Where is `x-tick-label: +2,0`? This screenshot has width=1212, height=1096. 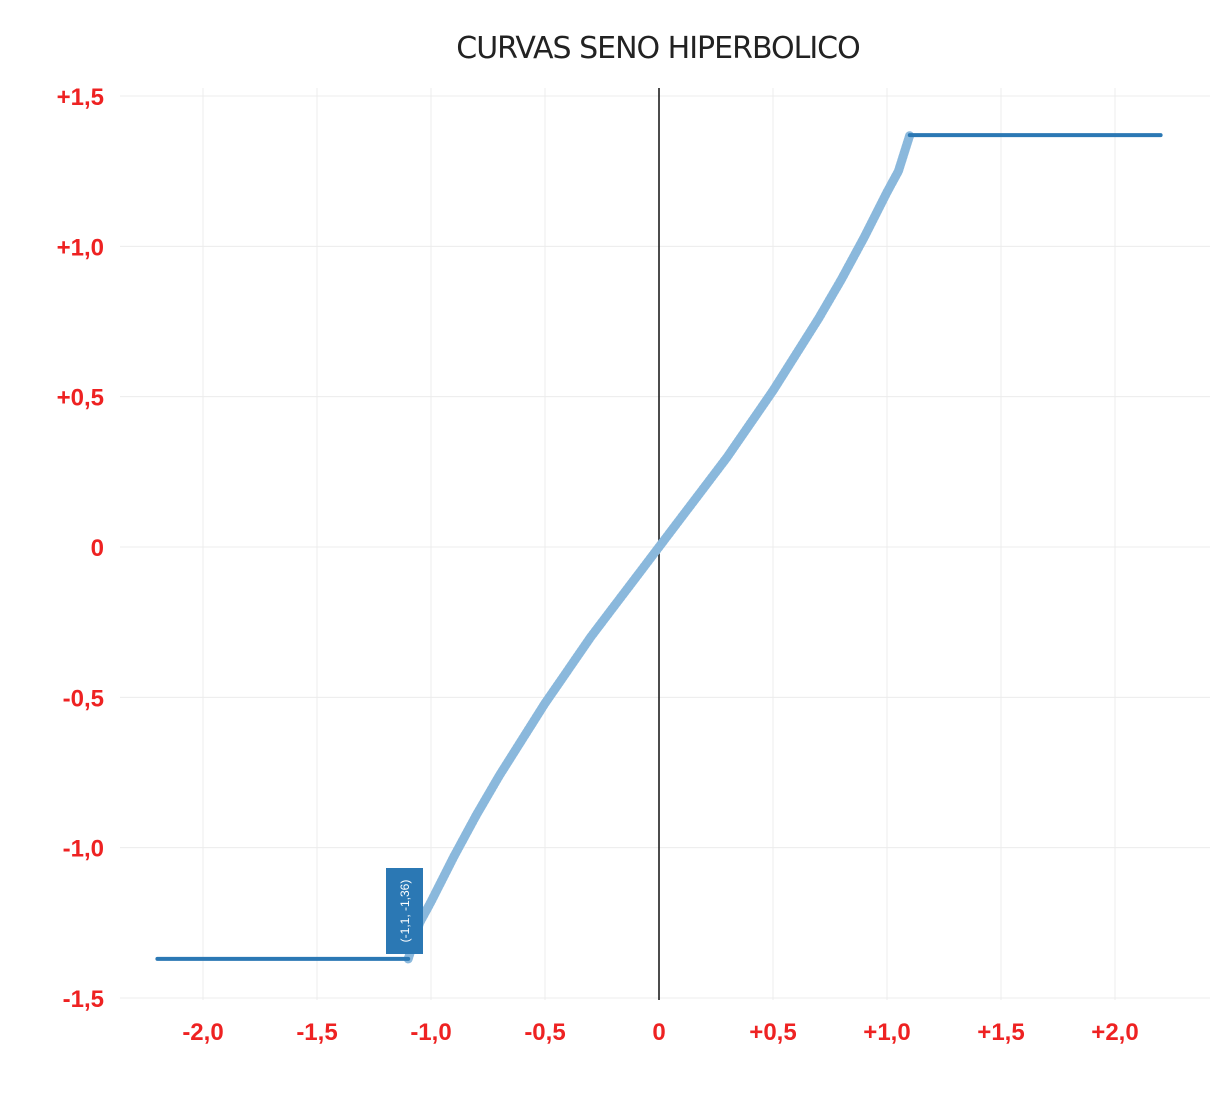 x-tick-label: +2,0 is located at coordinates (1114, 1032).